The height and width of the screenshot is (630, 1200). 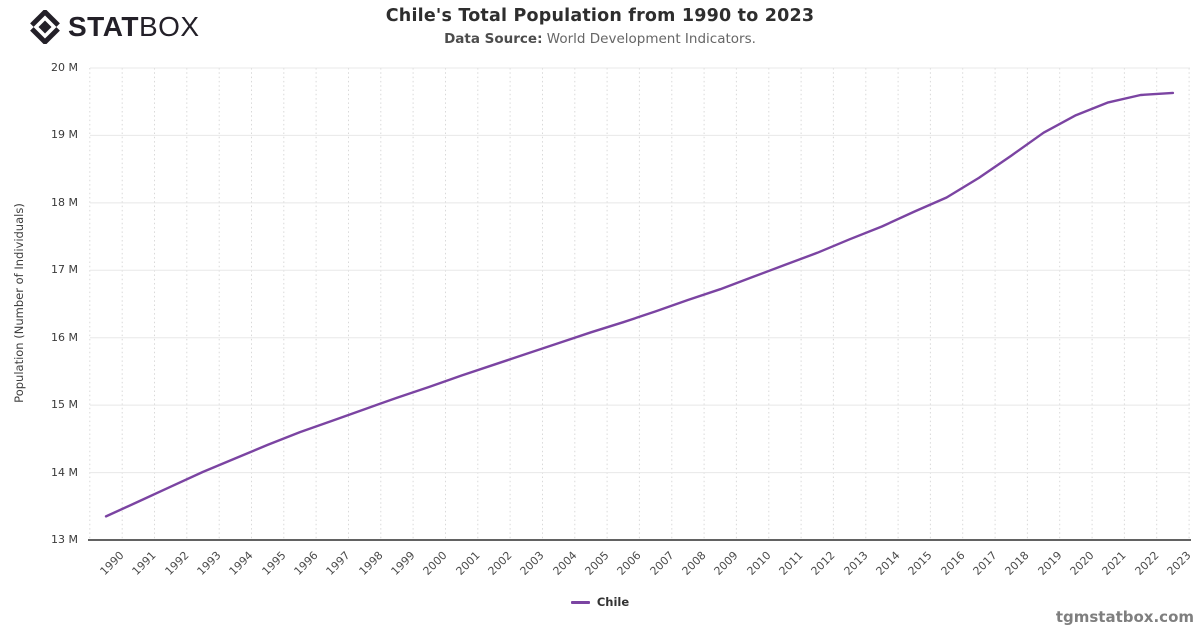 I want to click on y-tick-label: 19 M, so click(x=64, y=135).